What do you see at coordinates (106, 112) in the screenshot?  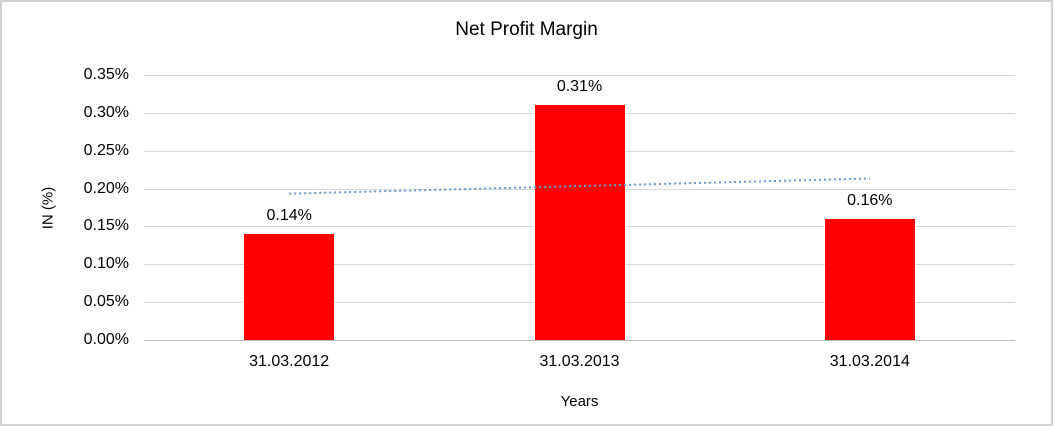 I see `y-tick-label: 0.30%` at bounding box center [106, 112].